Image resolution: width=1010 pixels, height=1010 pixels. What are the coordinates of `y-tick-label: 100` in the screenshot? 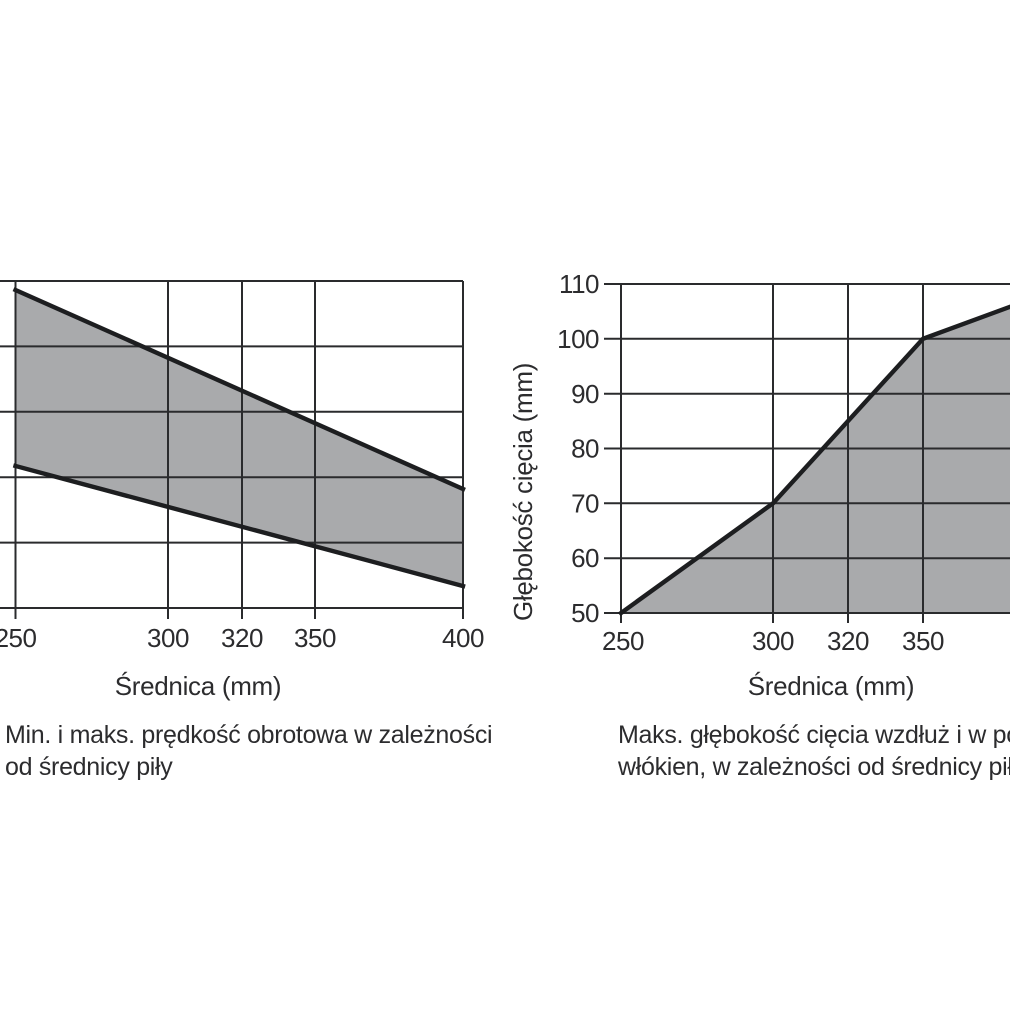 It's located at (578, 339).